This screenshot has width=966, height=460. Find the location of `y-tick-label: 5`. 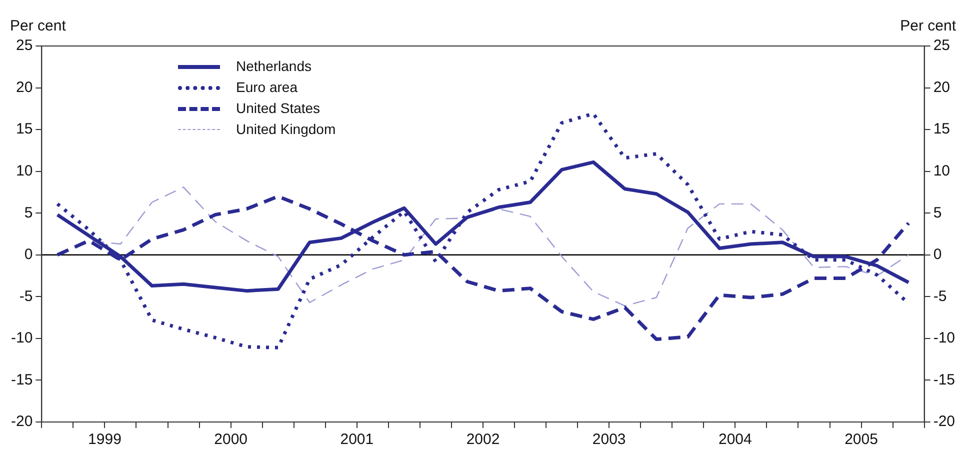

y-tick-label: 5 is located at coordinates (28, 213).